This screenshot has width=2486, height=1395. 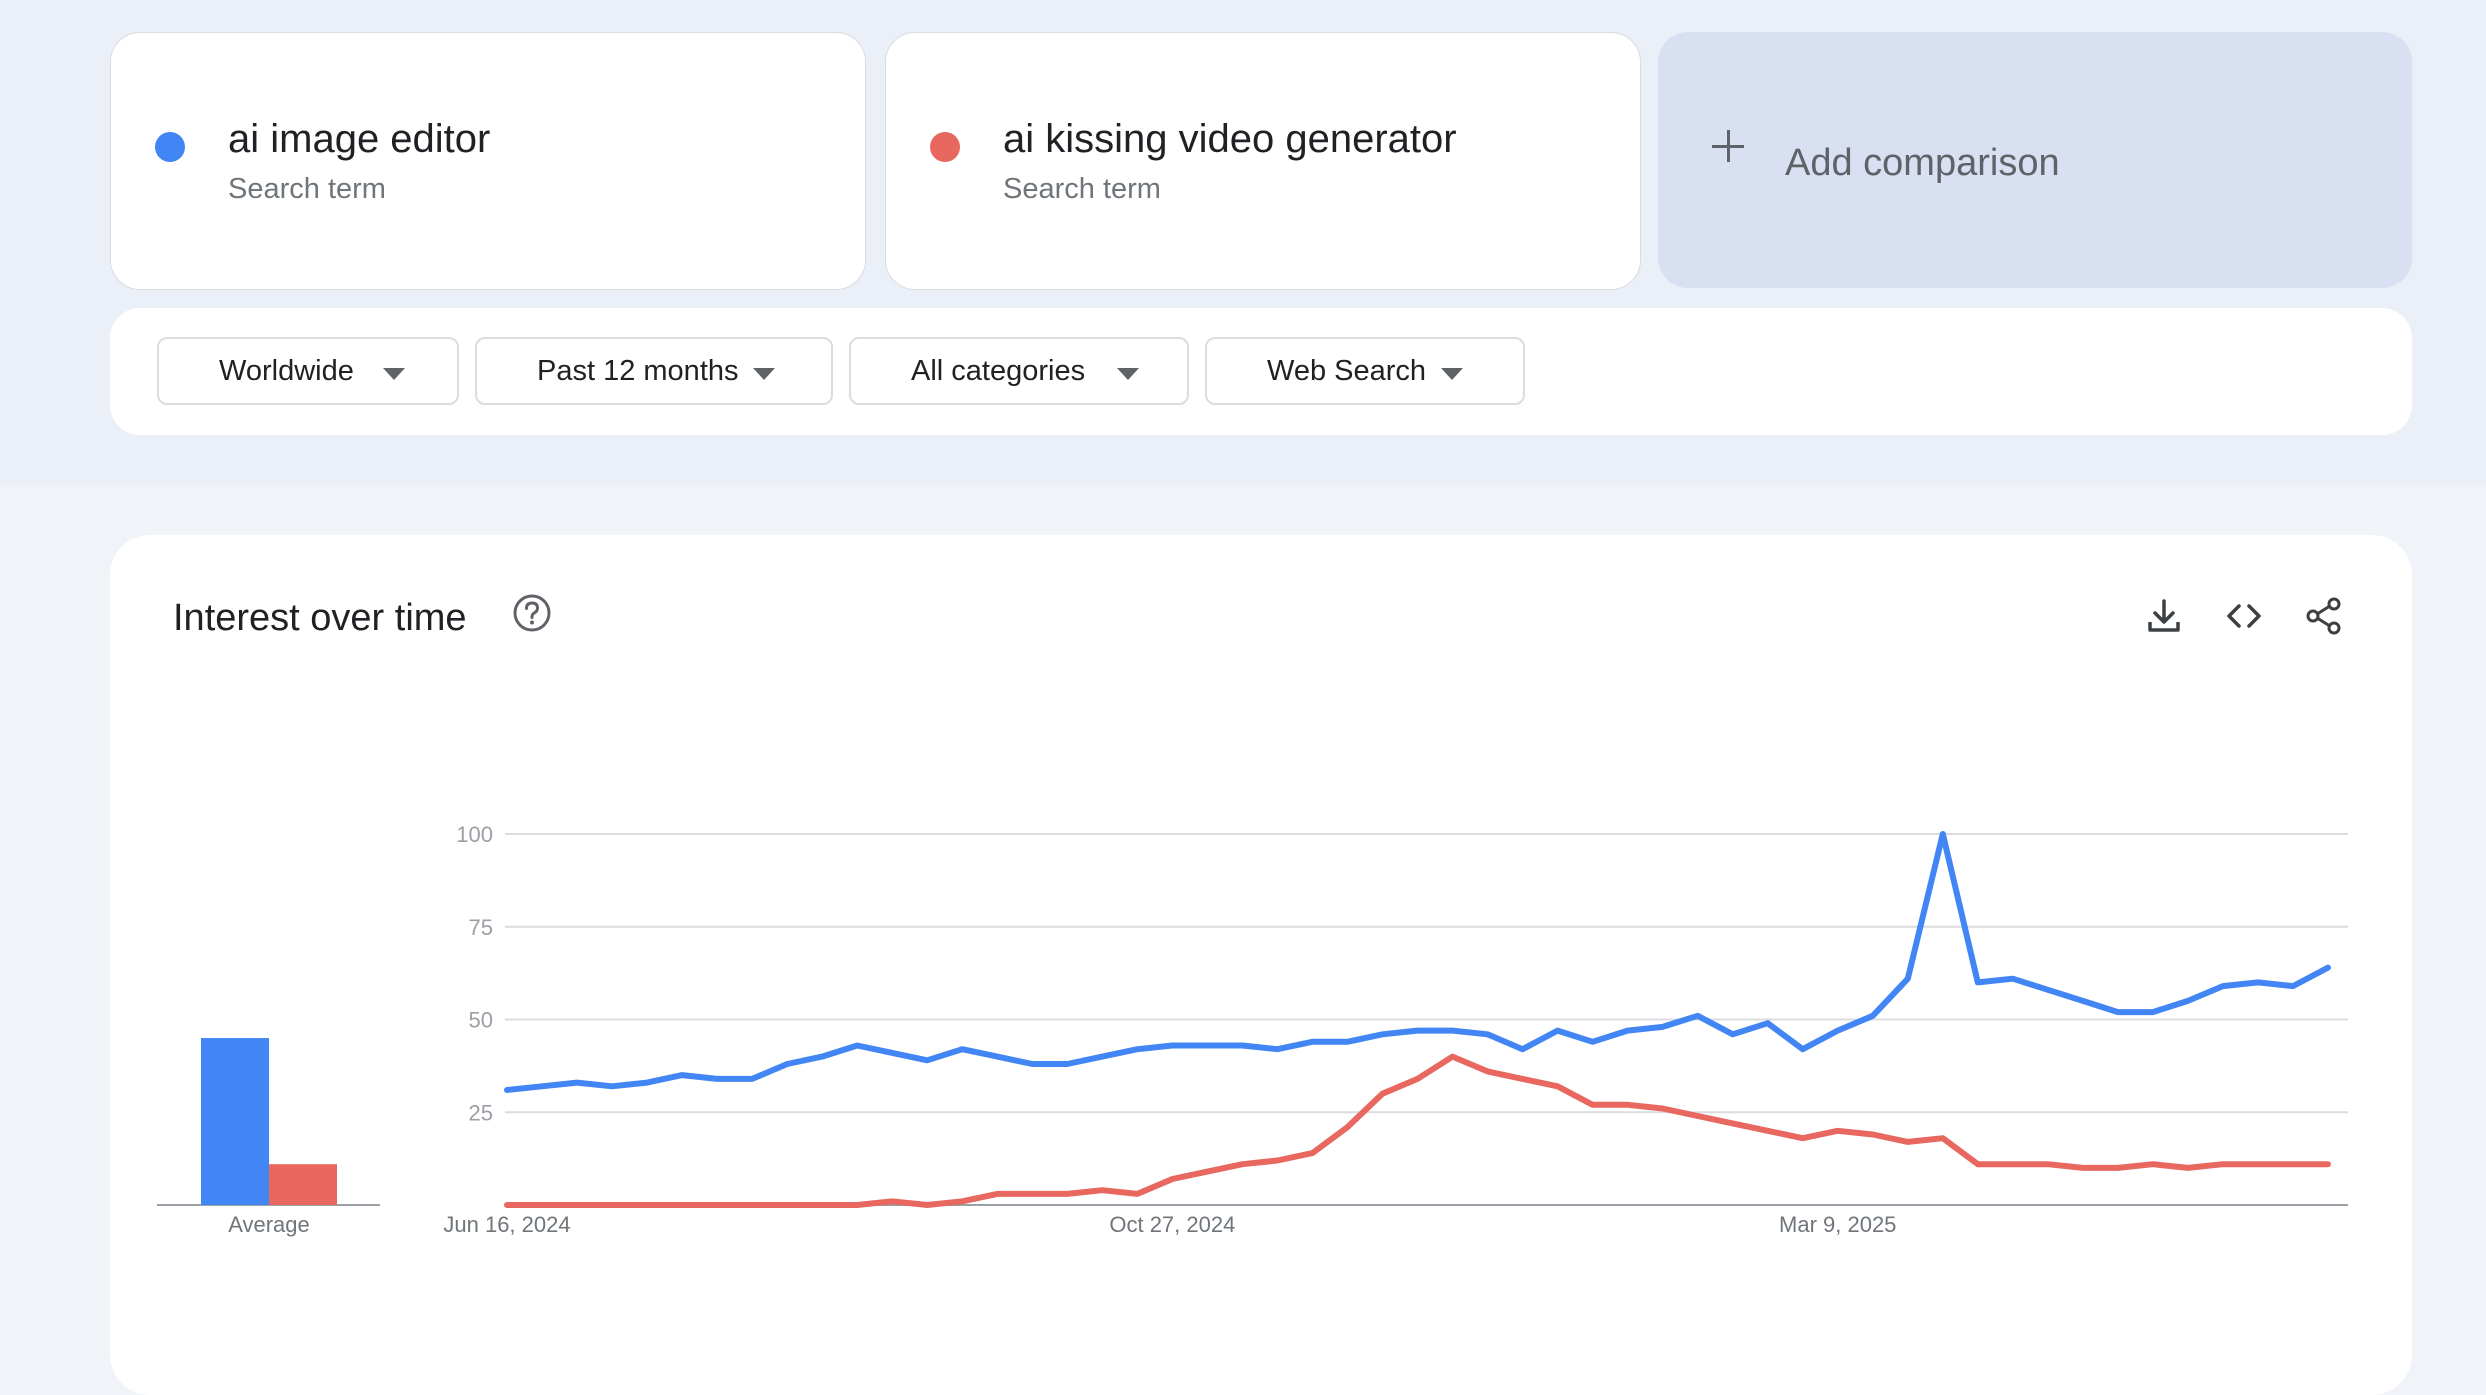 I want to click on y-tick-label: 75, so click(x=481, y=927).